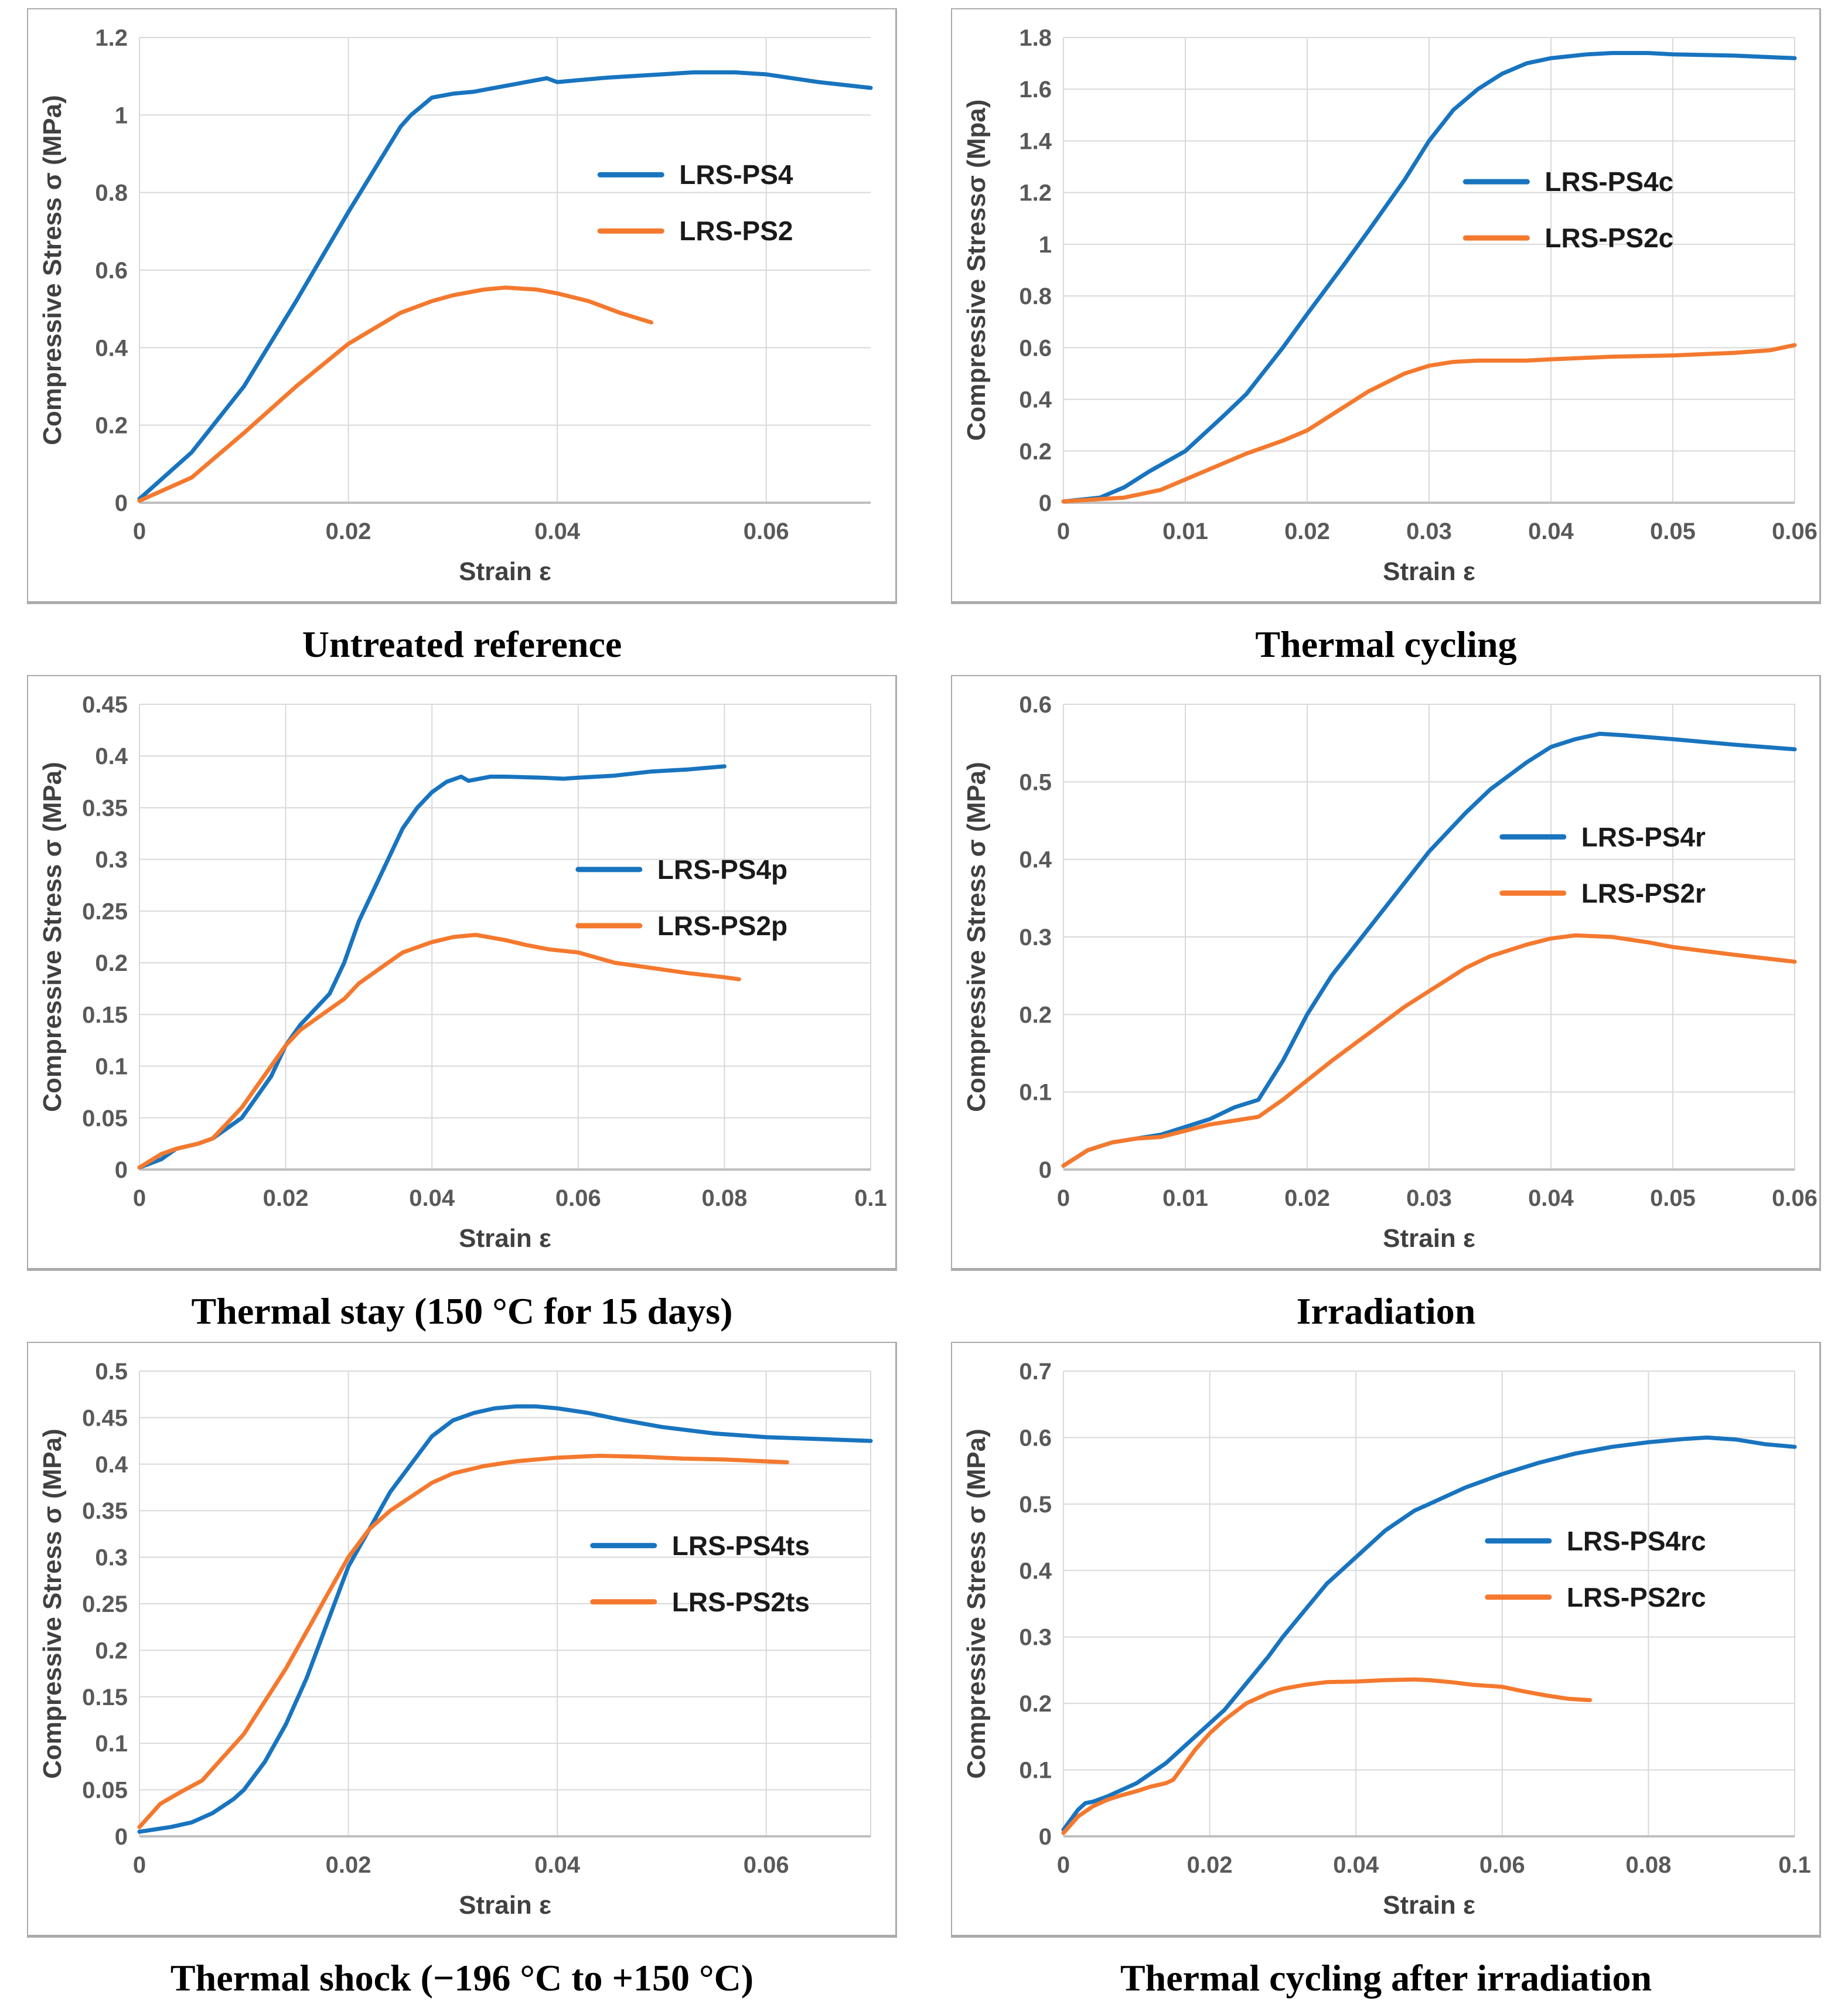 The width and height of the screenshot is (1848, 2001). What do you see at coordinates (722, 926) in the screenshot?
I see `legend-label-LRS-PS2p: LRS-PS2p` at bounding box center [722, 926].